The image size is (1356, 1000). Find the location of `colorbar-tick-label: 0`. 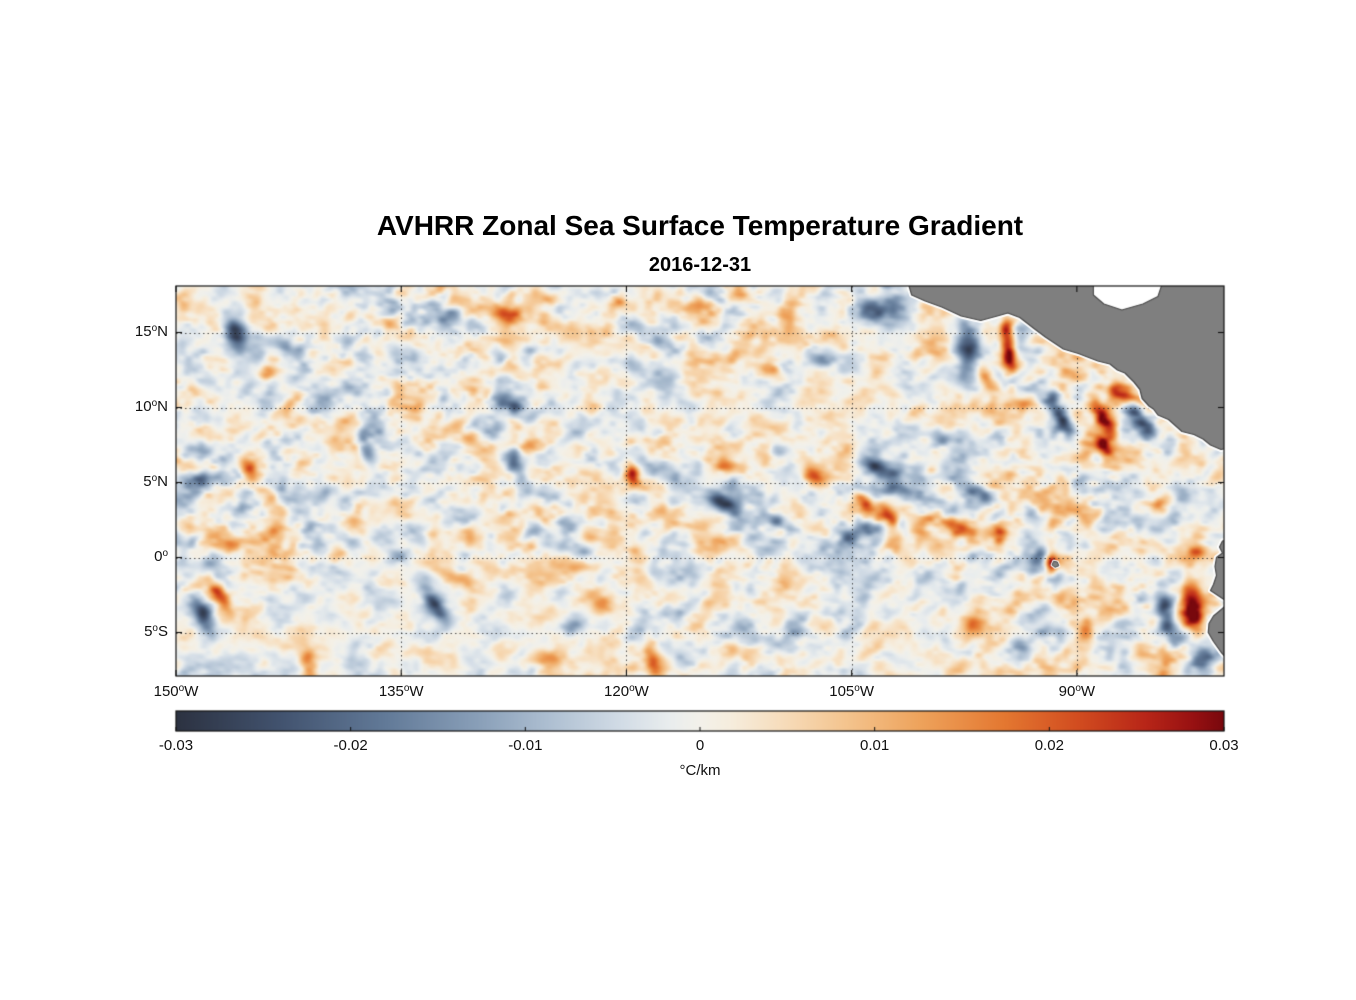

colorbar-tick-label: 0 is located at coordinates (700, 745).